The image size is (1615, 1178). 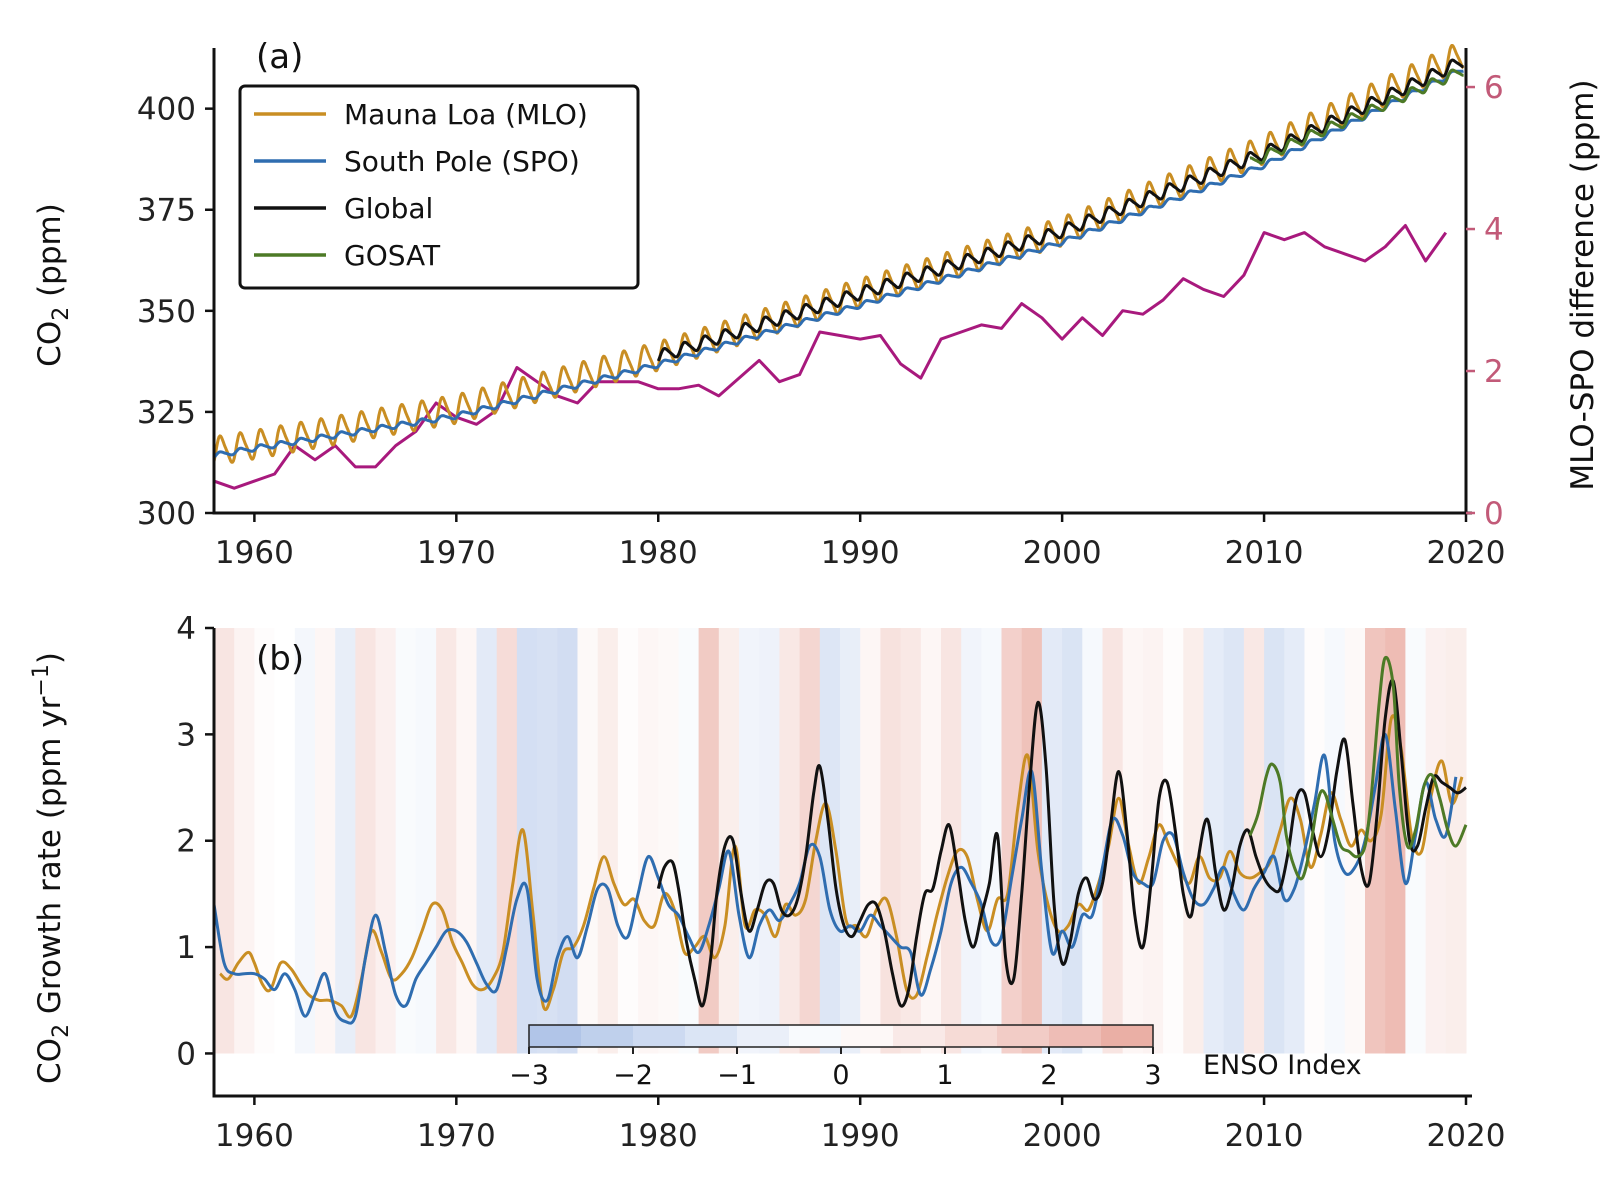 What do you see at coordinates (325, 841) in the screenshot?
I see `enso-band-1963` at bounding box center [325, 841].